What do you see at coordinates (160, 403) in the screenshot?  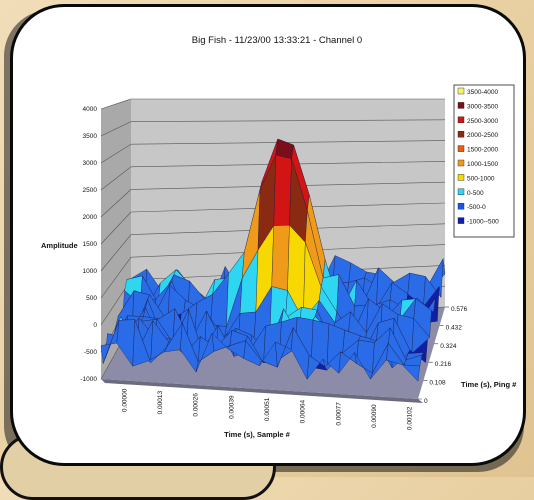 I see `x-tick-label: 0.00013` at bounding box center [160, 403].